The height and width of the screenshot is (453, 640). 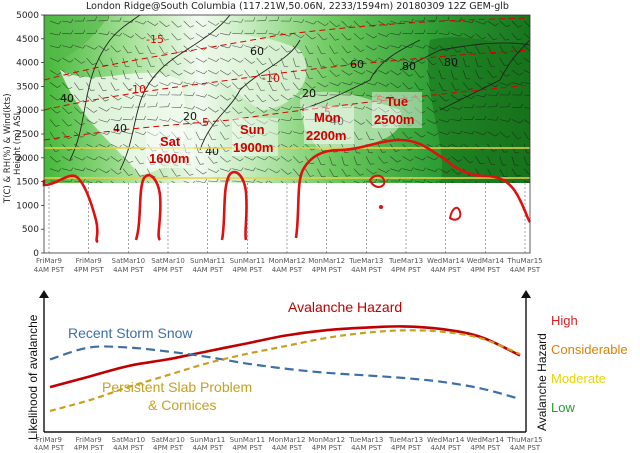 I want to click on x-tick-day: MonMar12, so click(x=326, y=261).